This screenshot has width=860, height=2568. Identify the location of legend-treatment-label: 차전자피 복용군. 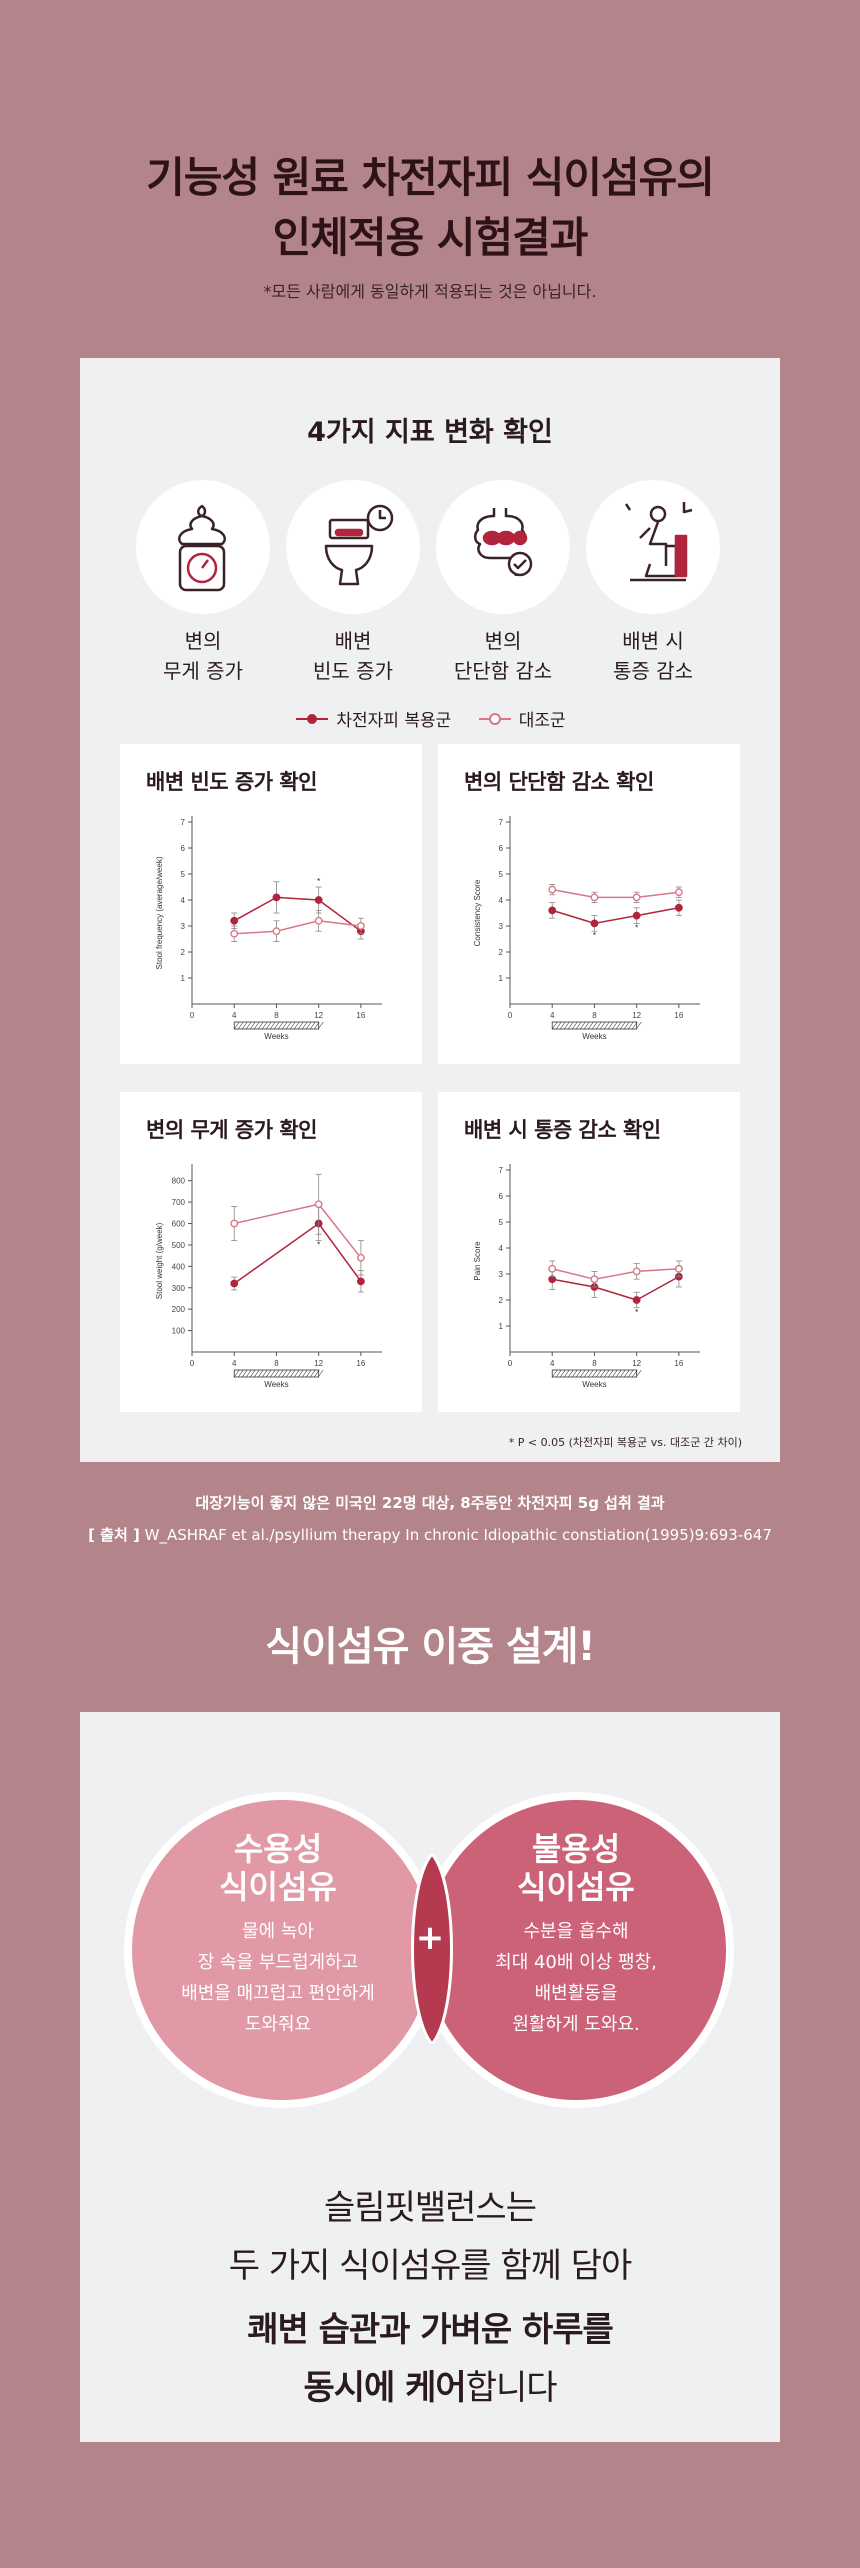
(394, 721).